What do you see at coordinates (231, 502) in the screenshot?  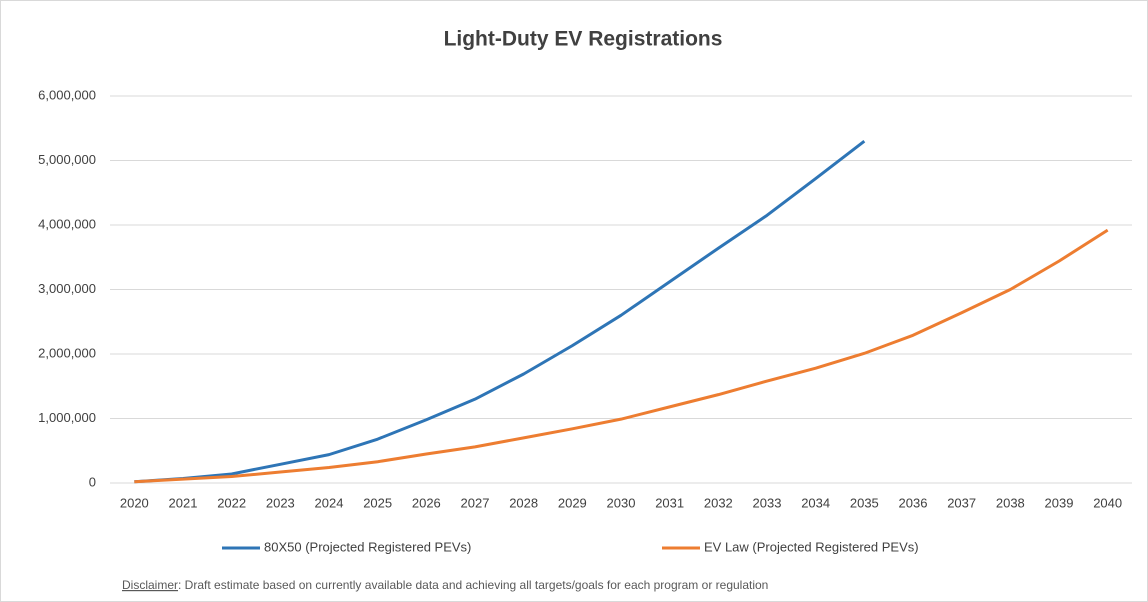 I see `x-tick-label: 2022` at bounding box center [231, 502].